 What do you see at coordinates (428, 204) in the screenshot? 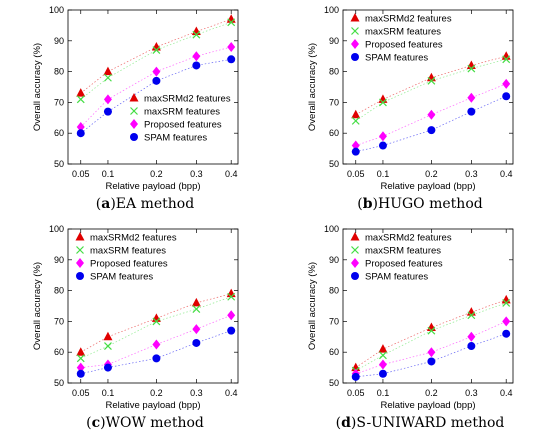
I see `caption-method: )HUGO method` at bounding box center [428, 204].